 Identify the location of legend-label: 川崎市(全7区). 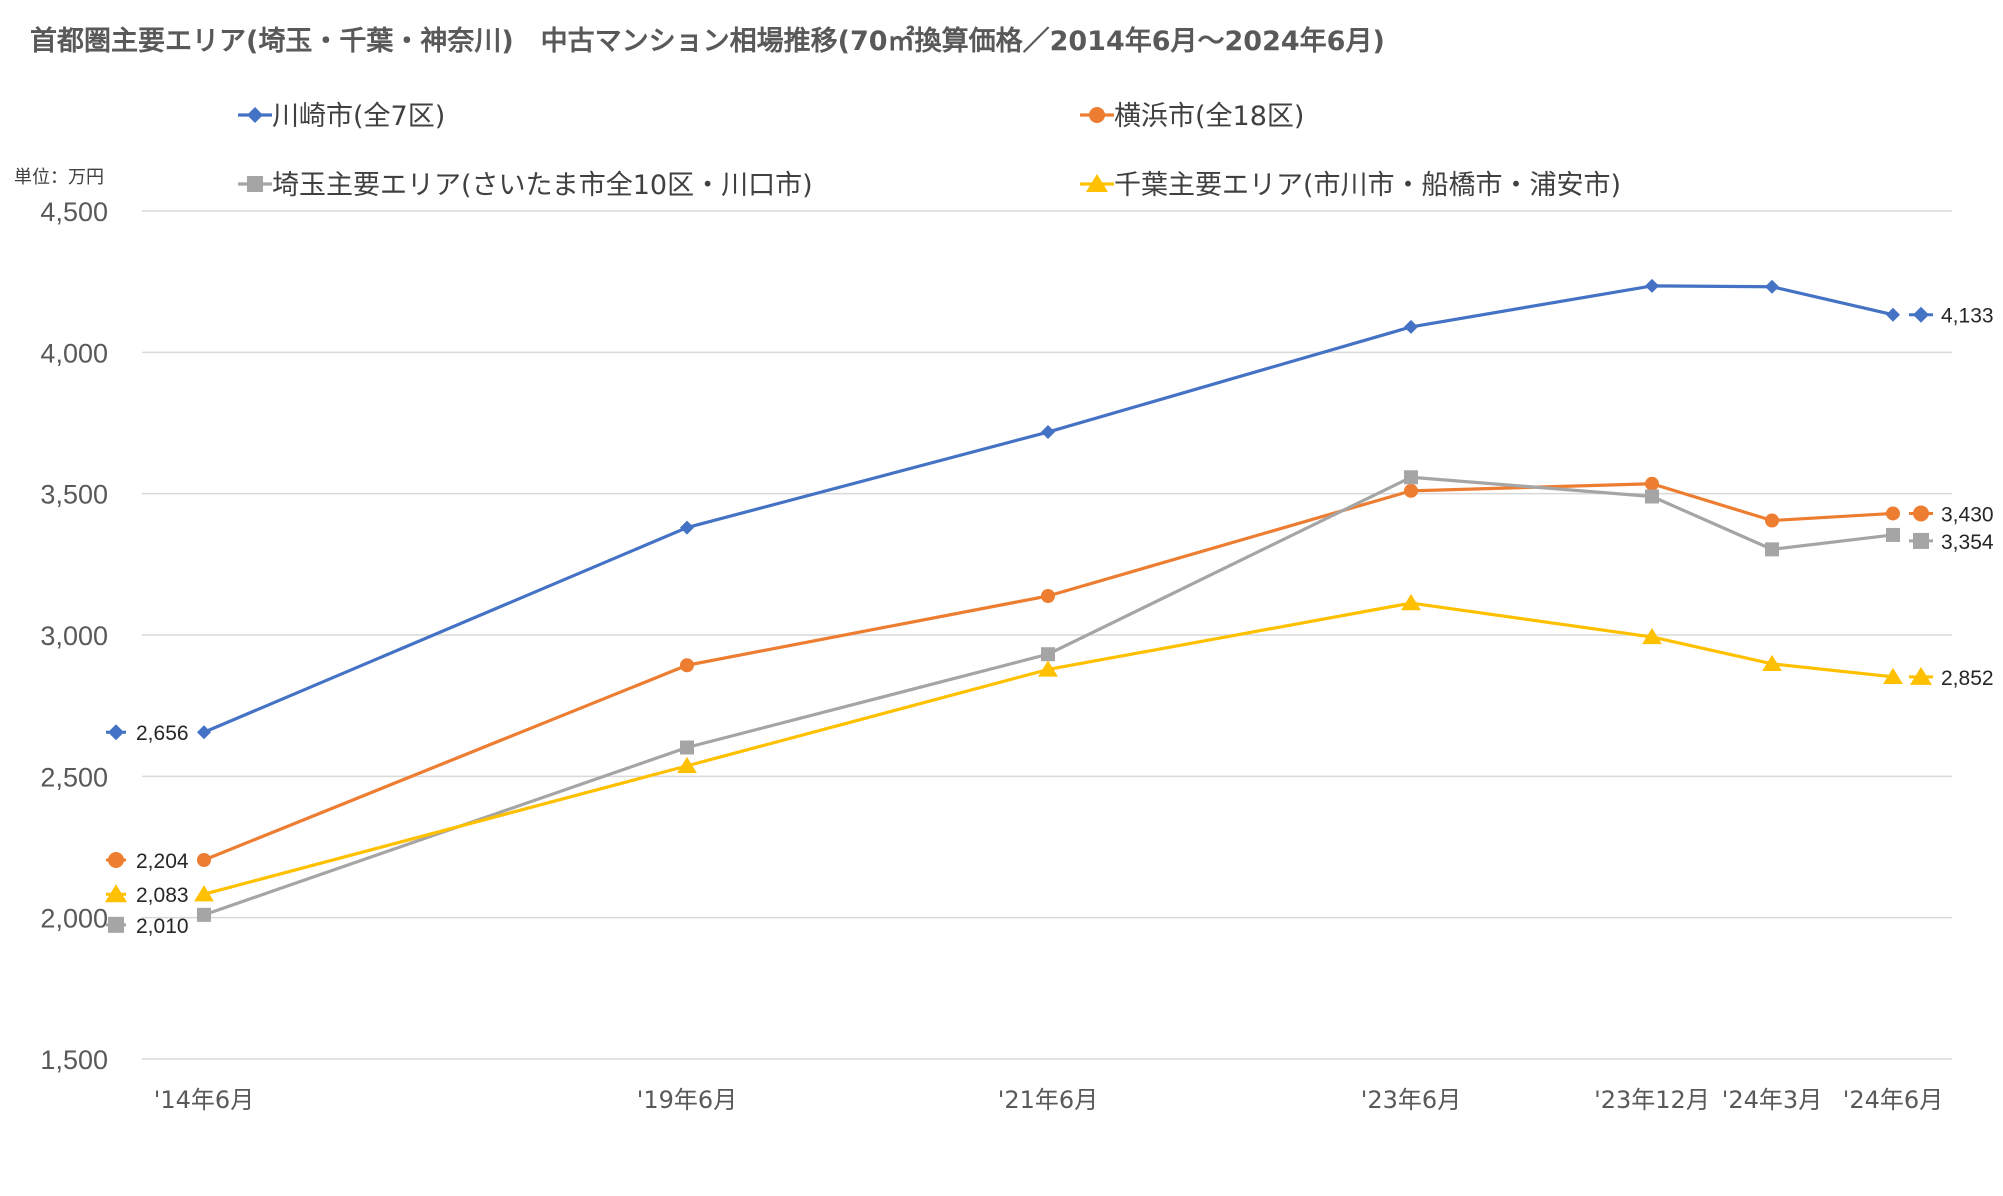
(358, 116).